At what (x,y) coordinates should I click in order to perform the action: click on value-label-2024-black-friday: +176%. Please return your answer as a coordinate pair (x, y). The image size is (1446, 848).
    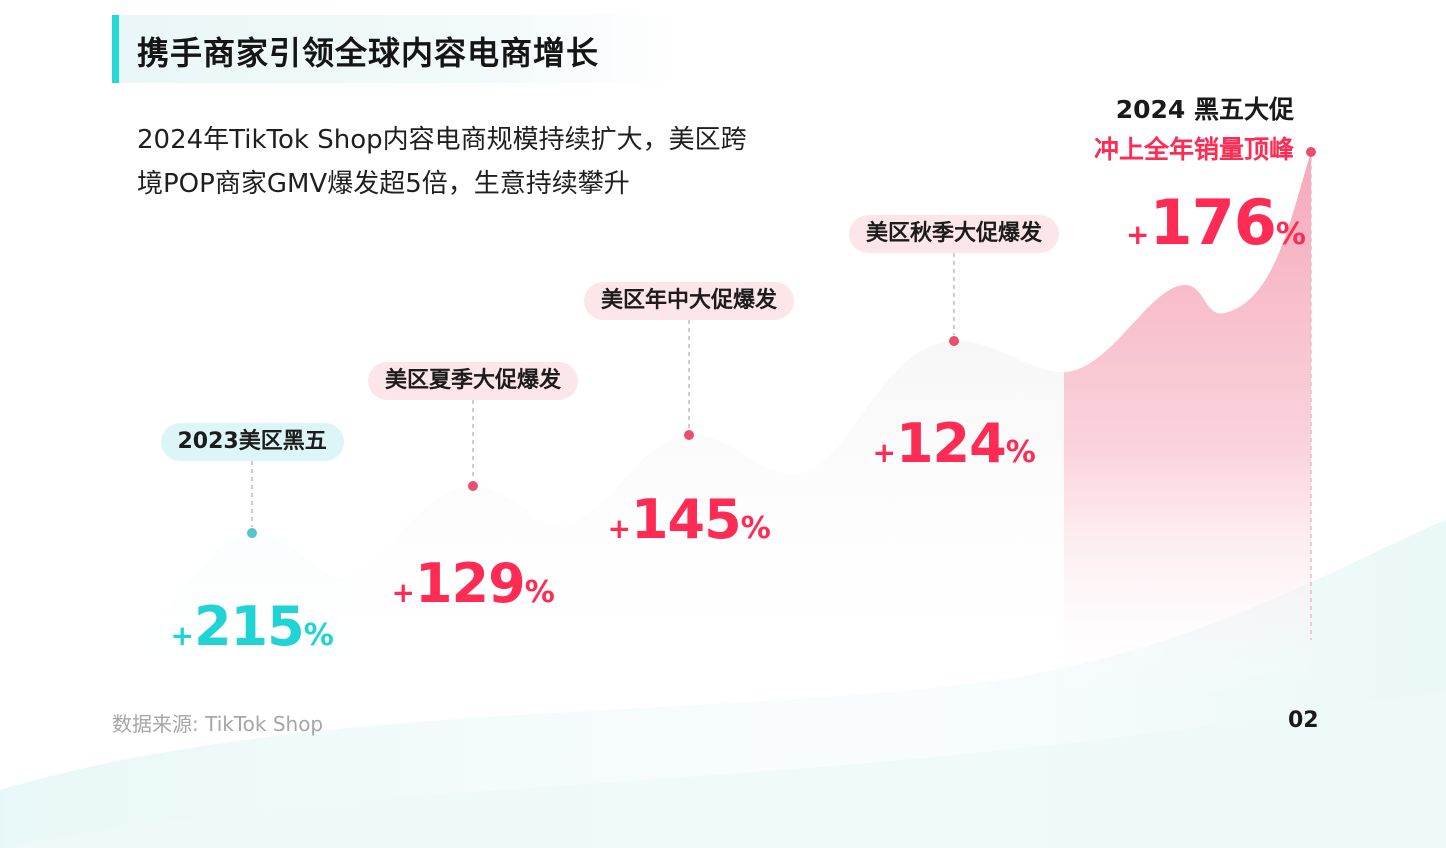
    Looking at the image, I should click on (1216, 222).